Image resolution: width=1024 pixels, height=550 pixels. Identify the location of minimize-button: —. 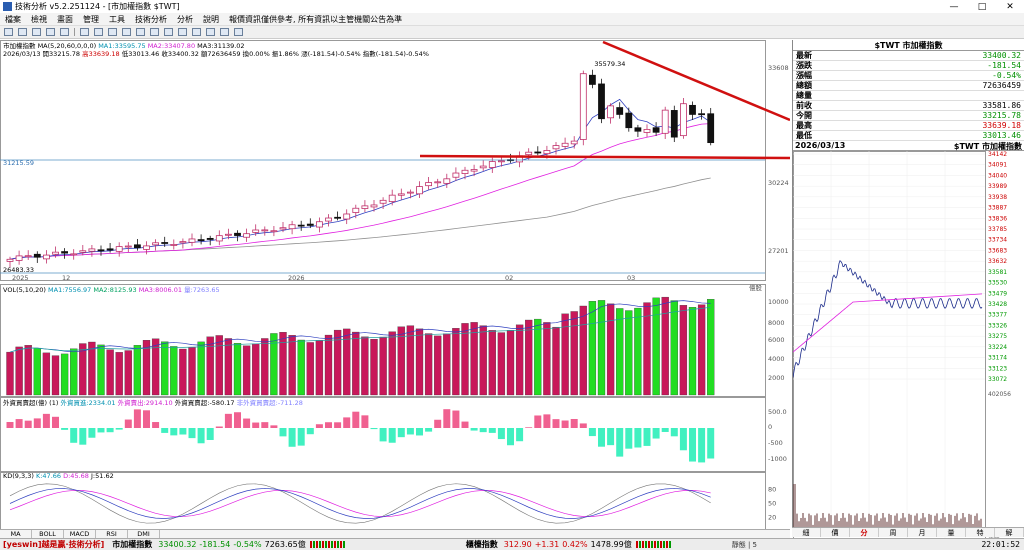
(954, 6).